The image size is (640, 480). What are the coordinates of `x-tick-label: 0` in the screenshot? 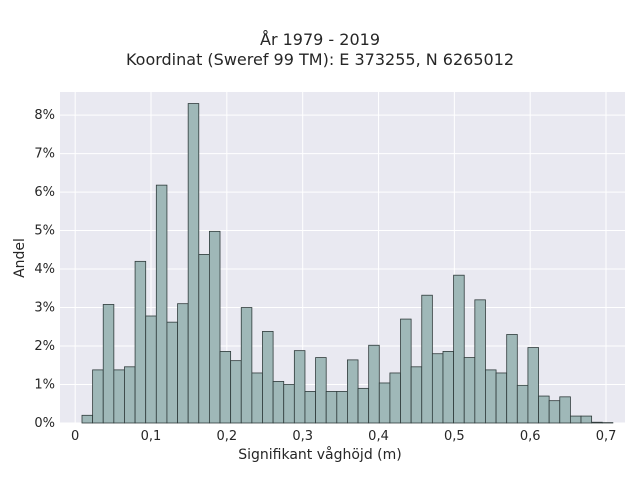 It's located at (75, 436).